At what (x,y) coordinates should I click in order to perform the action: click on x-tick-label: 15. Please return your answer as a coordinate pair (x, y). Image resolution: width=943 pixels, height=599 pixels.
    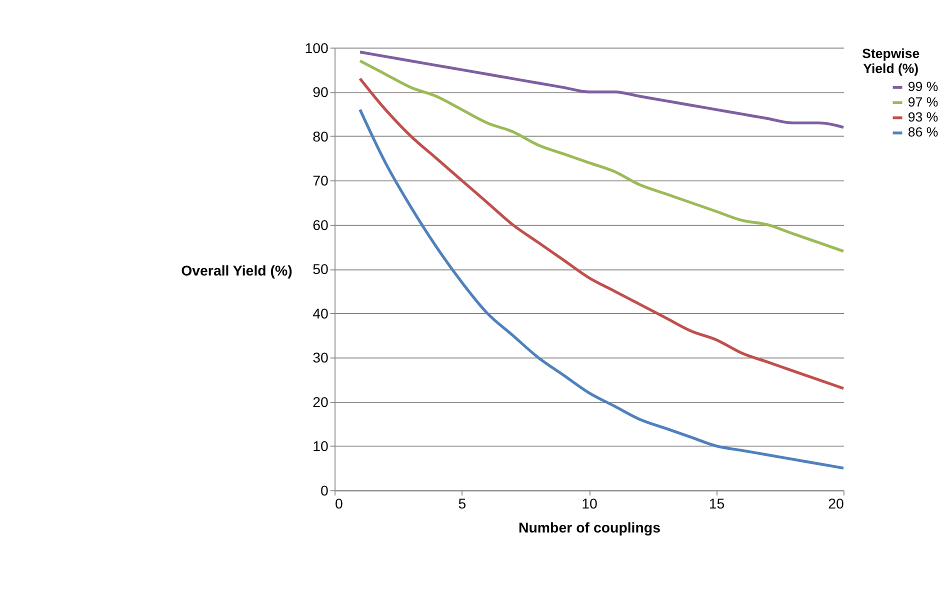
    Looking at the image, I should click on (716, 504).